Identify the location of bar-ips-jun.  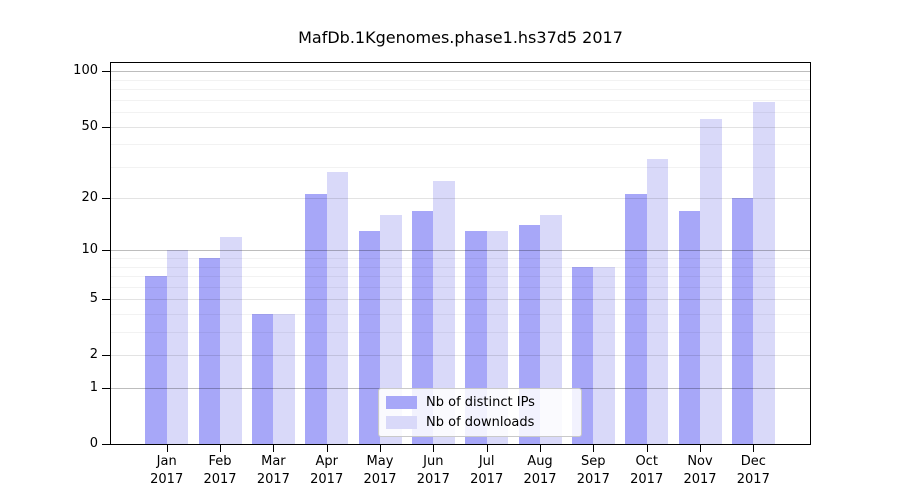
(422, 327).